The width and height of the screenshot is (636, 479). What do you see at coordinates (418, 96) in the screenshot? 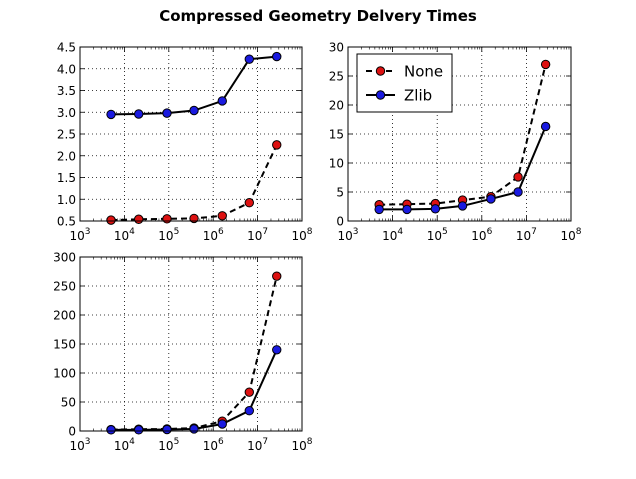
I see `legend-label: Zlib` at bounding box center [418, 96].